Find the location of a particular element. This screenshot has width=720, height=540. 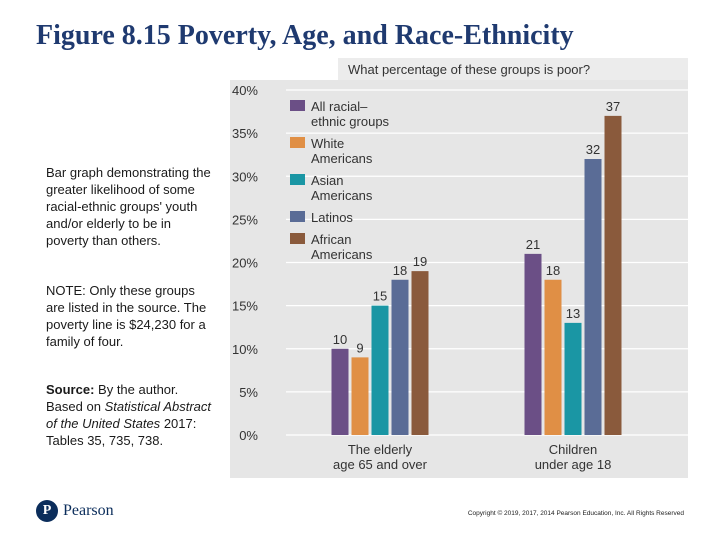

y-tick-label: 5% is located at coordinates (248, 392).